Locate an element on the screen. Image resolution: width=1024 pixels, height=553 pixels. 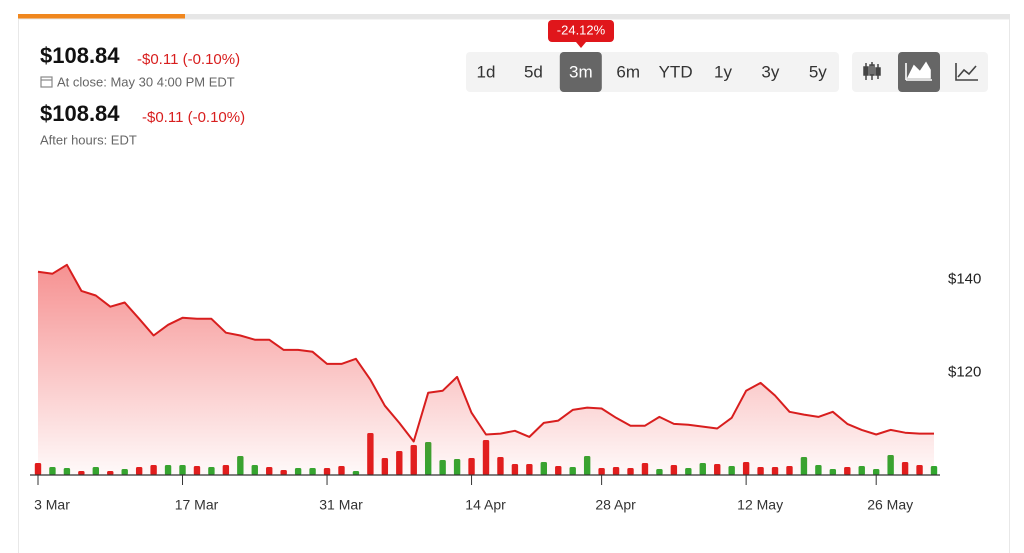
x-tick-label: 14 Apr is located at coordinates (485, 505).